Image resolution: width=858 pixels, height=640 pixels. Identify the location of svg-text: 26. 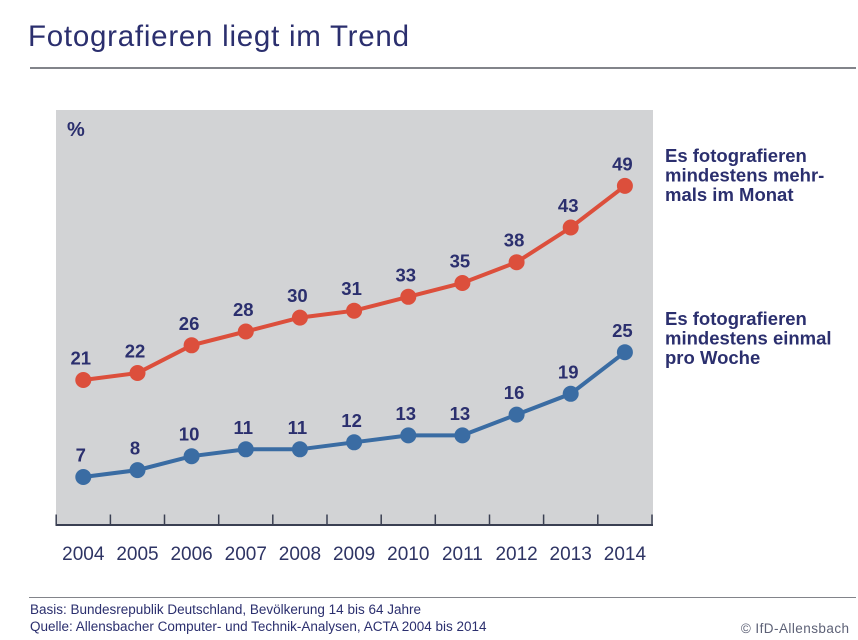
(189, 323).